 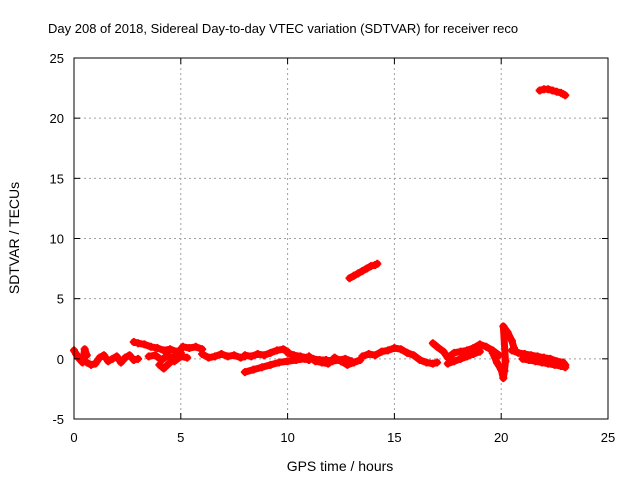 I want to click on y-tick-label: 5, so click(x=60, y=299).